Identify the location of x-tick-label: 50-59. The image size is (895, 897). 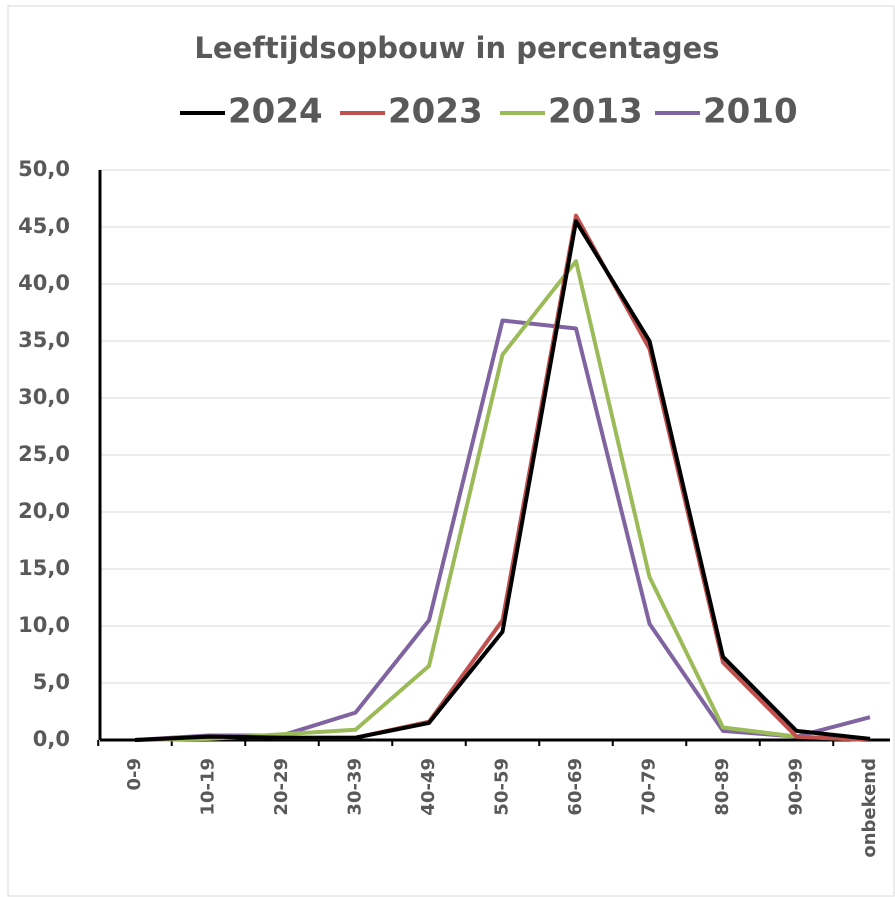
(502, 787).